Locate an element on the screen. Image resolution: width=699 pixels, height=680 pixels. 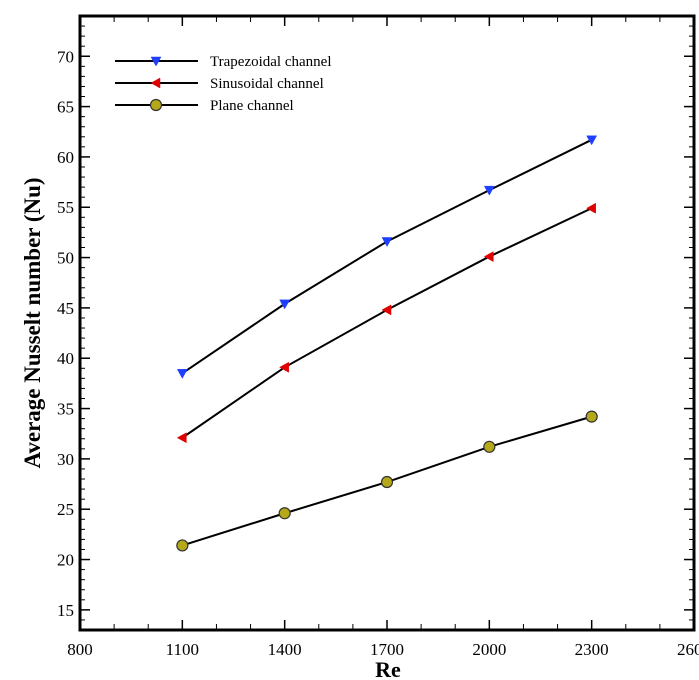
y-tick-label: 40 is located at coordinates (65, 358).